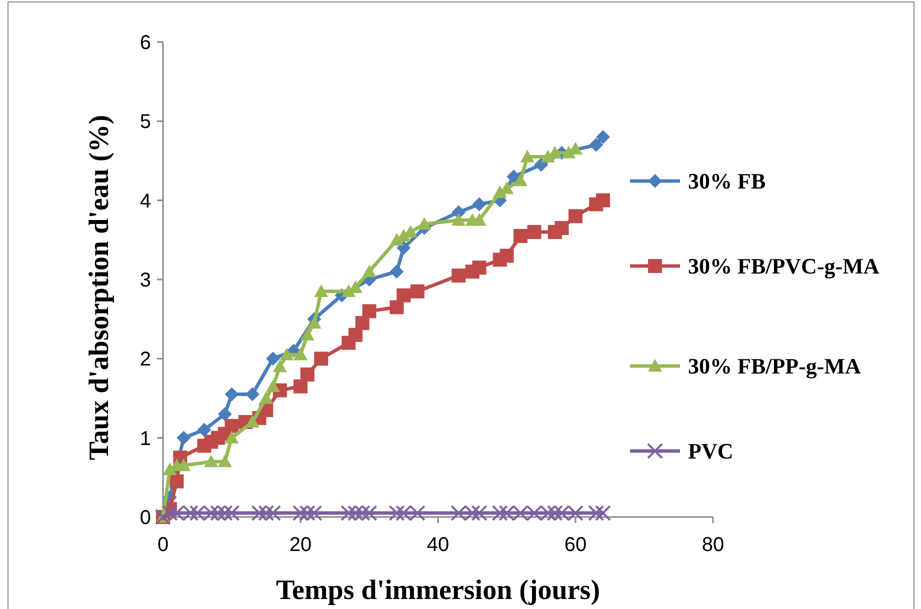  I want to click on y-tick-label: 2, so click(145, 359).